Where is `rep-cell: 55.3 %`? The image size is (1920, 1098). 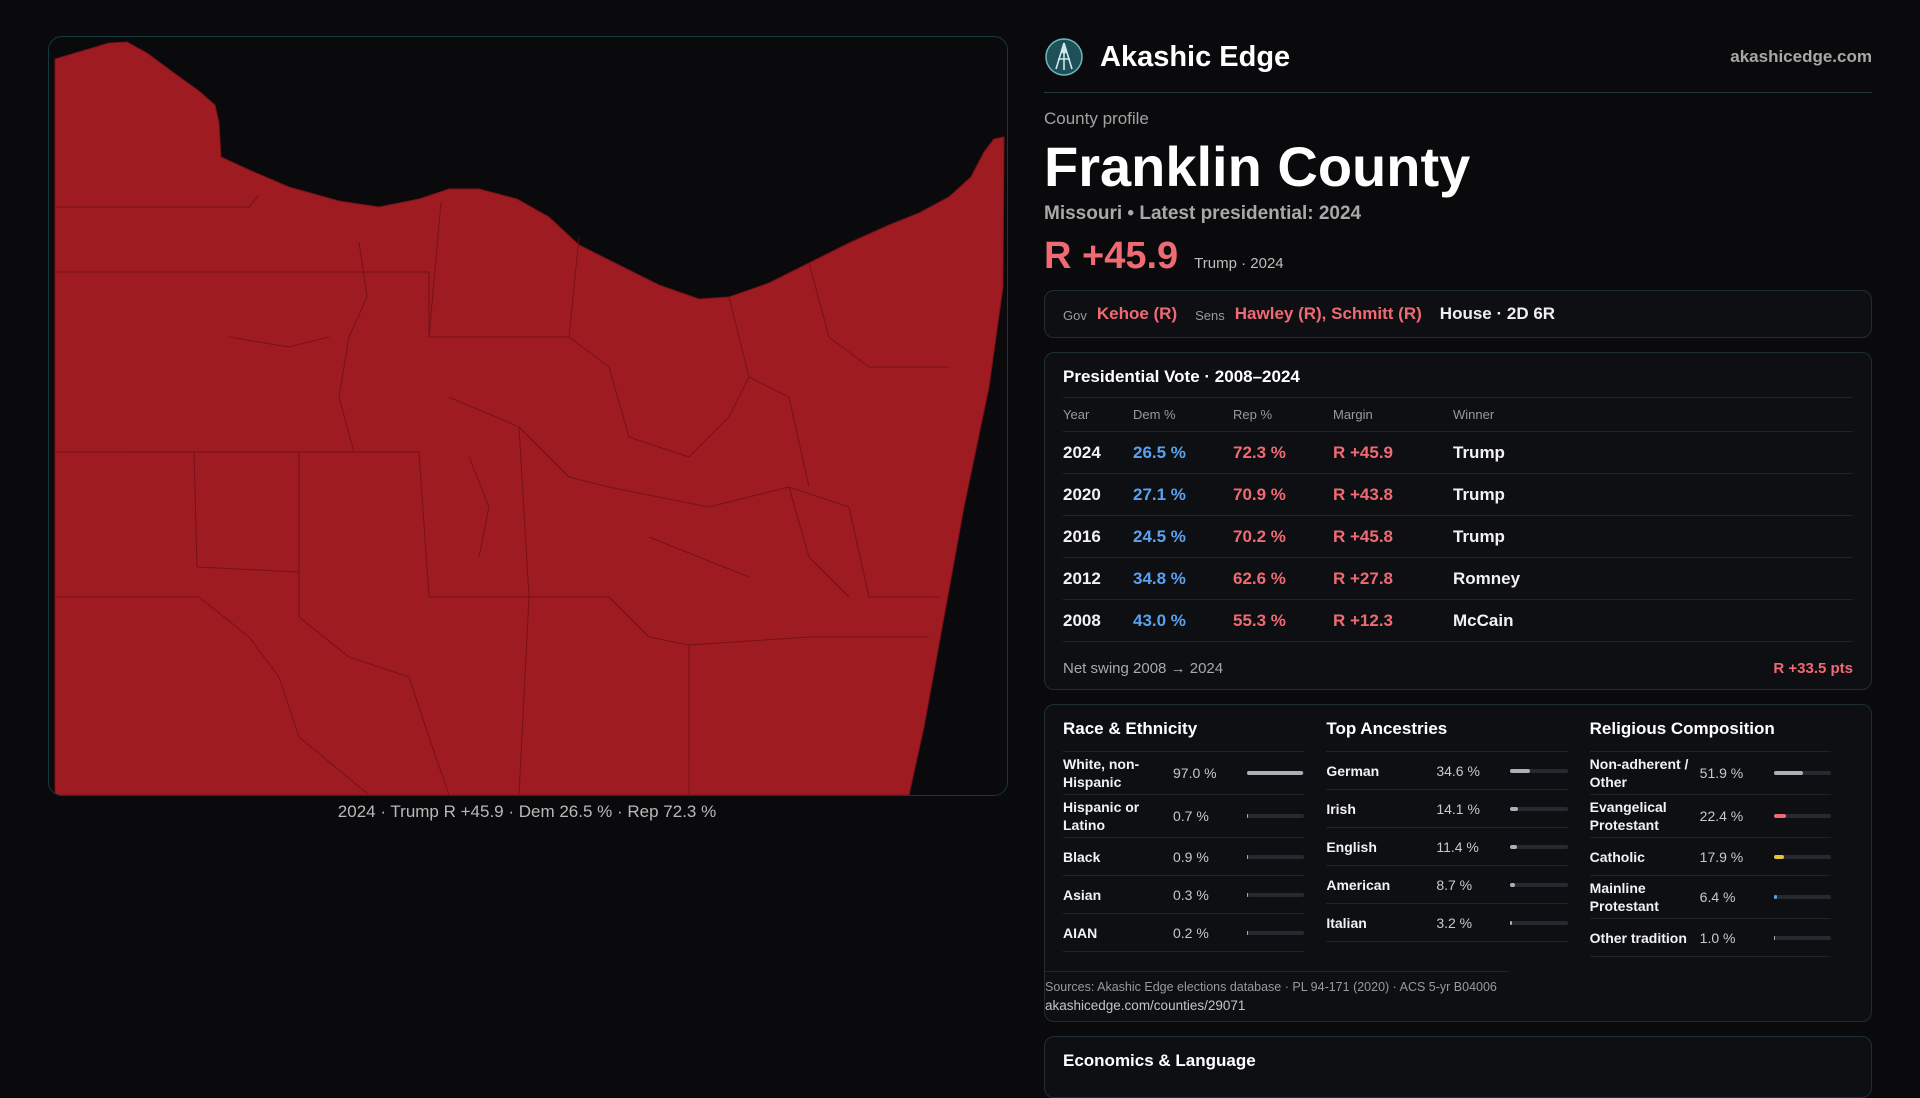 rep-cell: 55.3 % is located at coordinates (1283, 620).